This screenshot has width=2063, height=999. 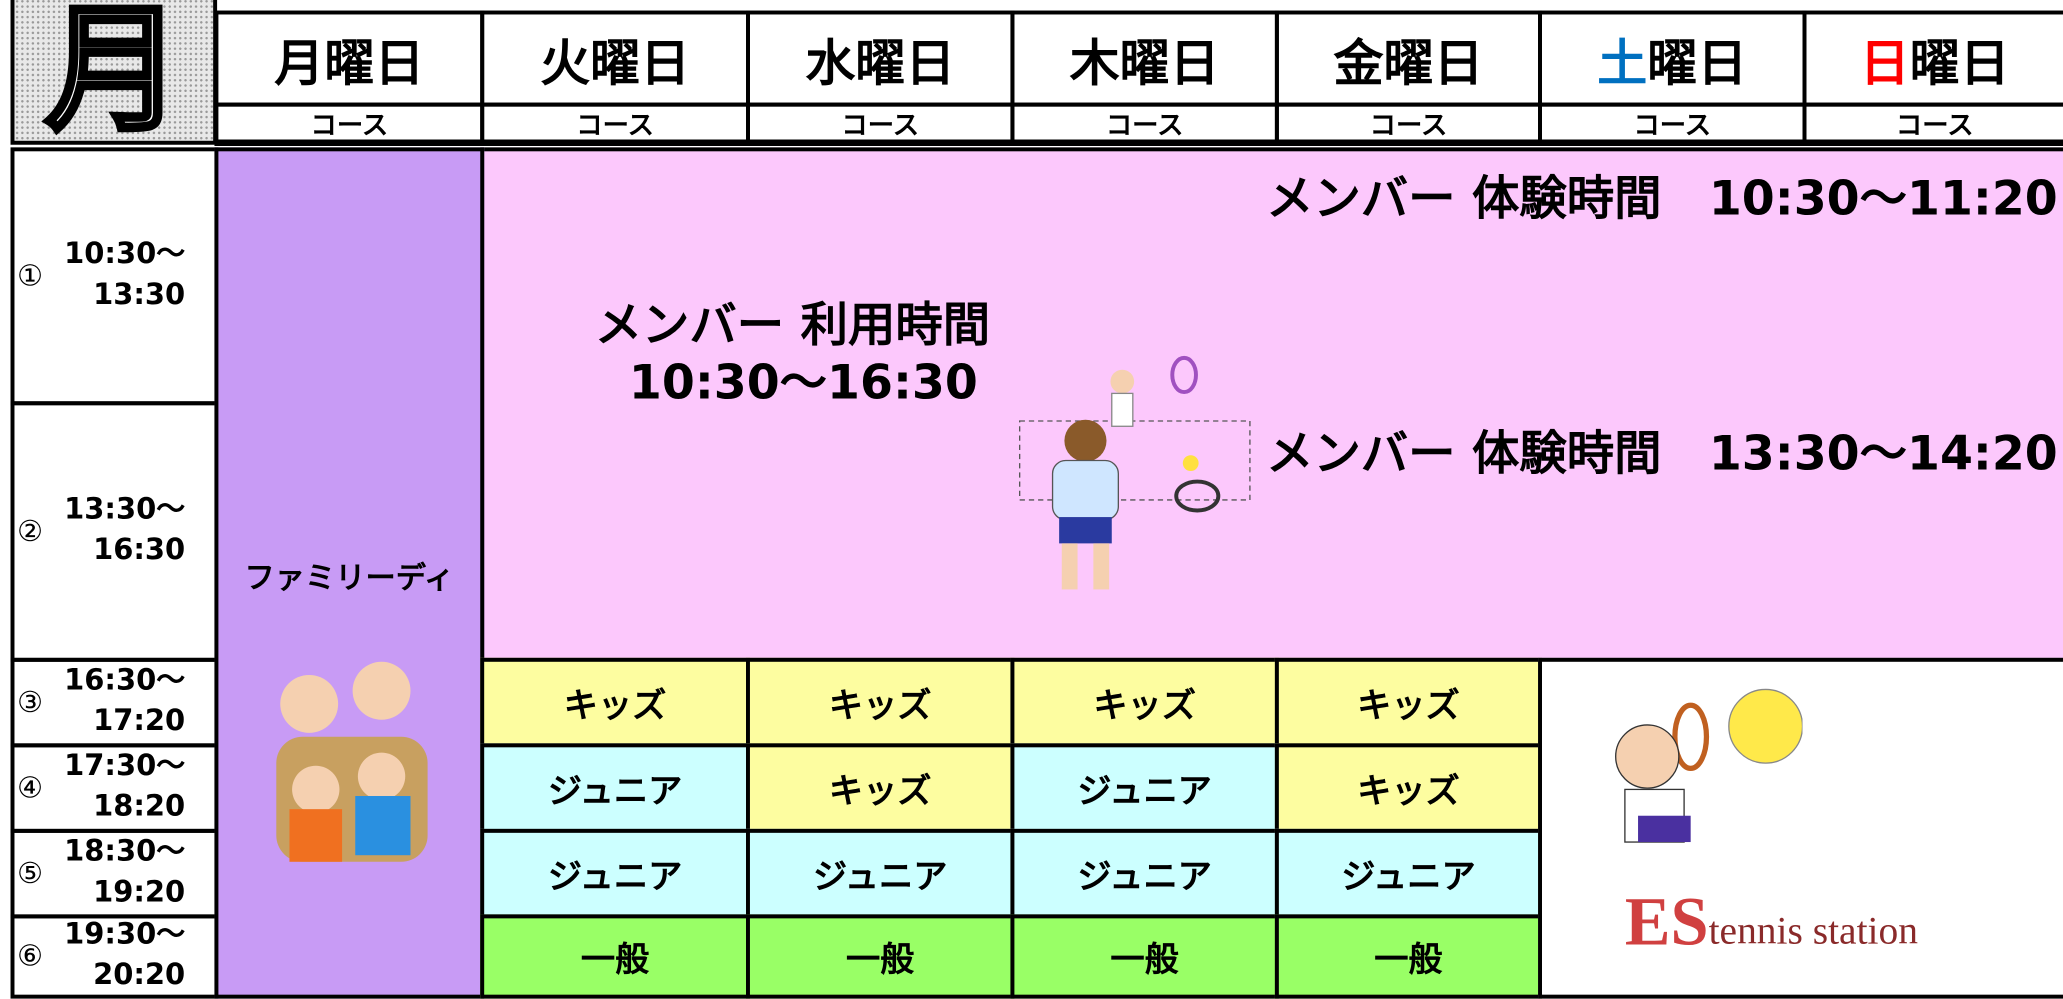 I want to click on slot-cell: ⑤ 18:30〜 19:20, so click(x=114, y=873).